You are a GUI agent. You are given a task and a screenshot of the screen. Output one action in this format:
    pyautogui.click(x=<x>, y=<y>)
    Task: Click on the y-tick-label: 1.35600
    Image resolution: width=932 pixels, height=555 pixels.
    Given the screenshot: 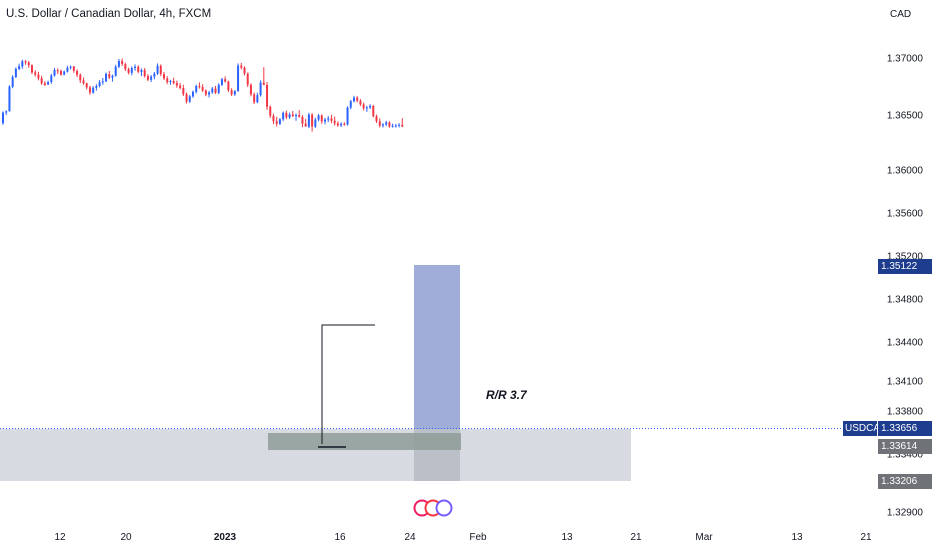 What is the action you would take?
    pyautogui.click(x=905, y=214)
    